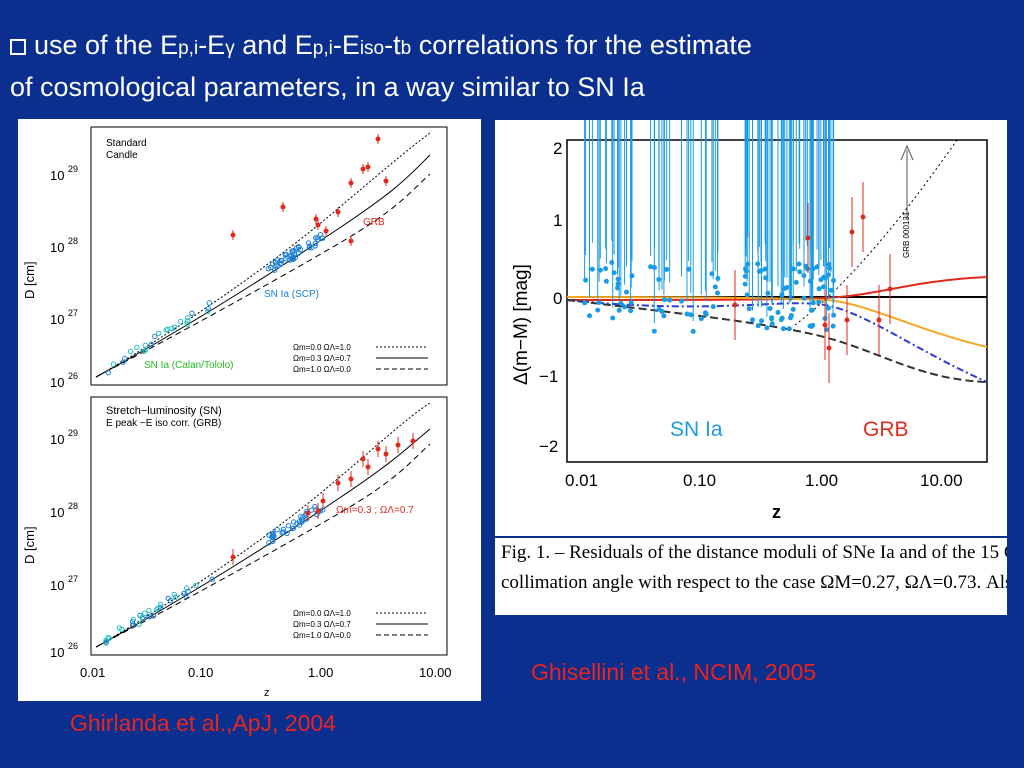 This screenshot has width=1024, height=768. I want to click on svg-text: 27, so click(73, 313).